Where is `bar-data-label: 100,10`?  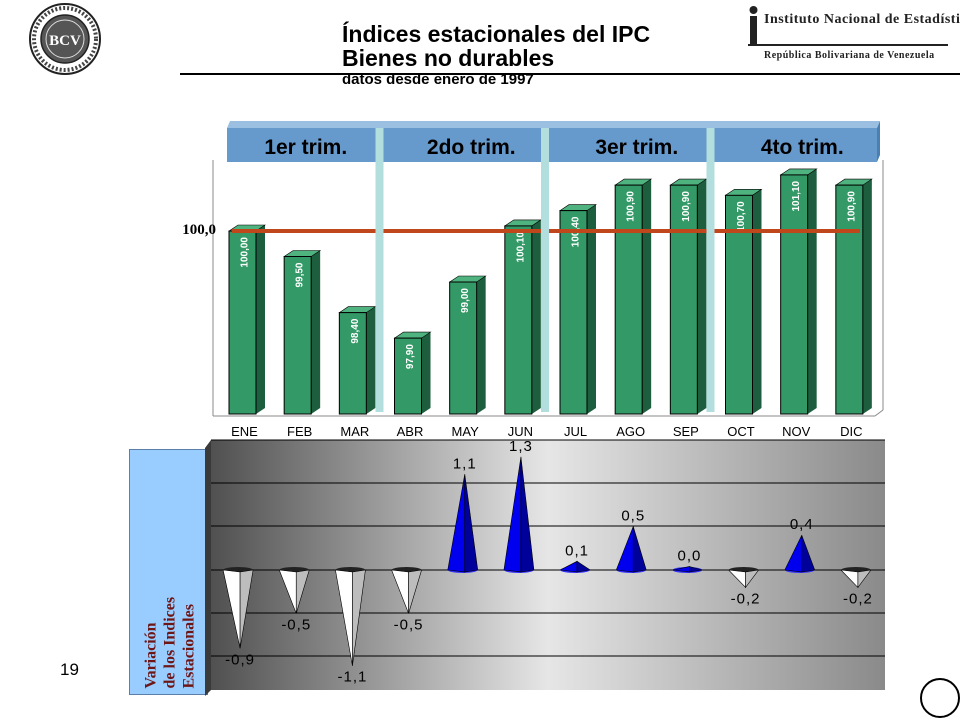
bar-data-label: 100,10 is located at coordinates (520, 246).